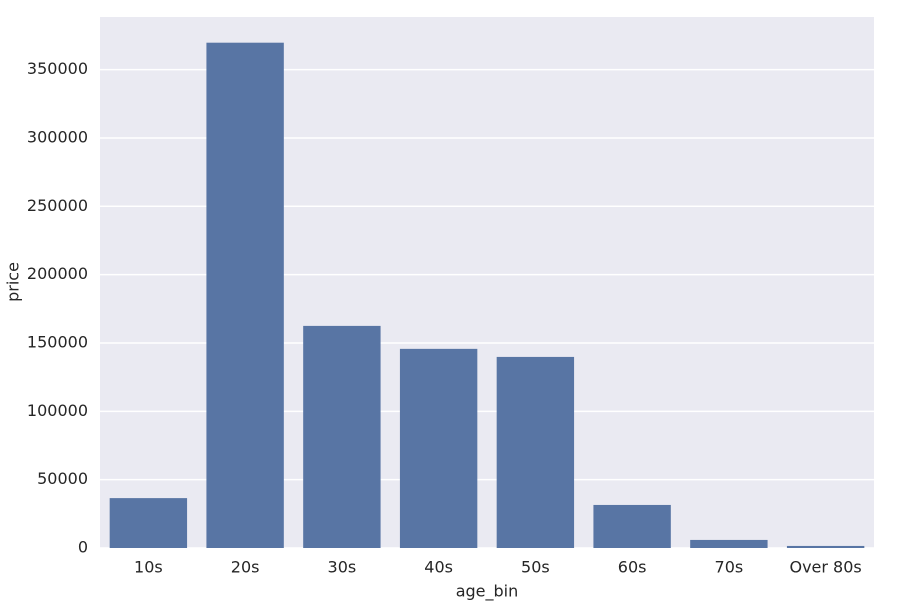  I want to click on y-tick-label: 250000, so click(57, 205).